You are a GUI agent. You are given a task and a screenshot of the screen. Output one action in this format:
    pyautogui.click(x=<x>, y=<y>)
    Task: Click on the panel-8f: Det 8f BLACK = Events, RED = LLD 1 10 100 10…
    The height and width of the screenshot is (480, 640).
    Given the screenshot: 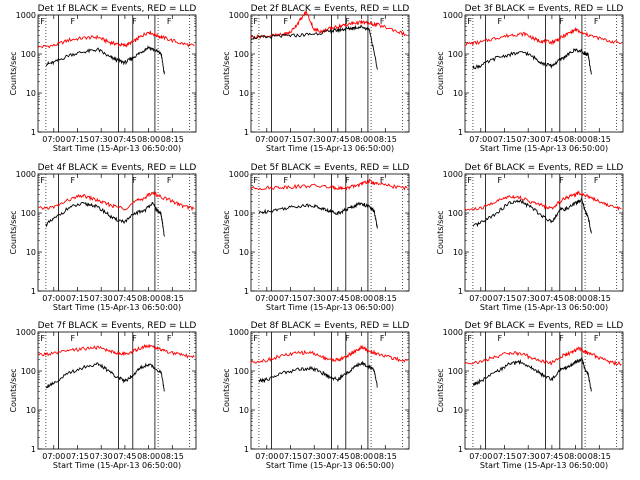 What is the action you would take?
    pyautogui.click(x=315, y=395)
    